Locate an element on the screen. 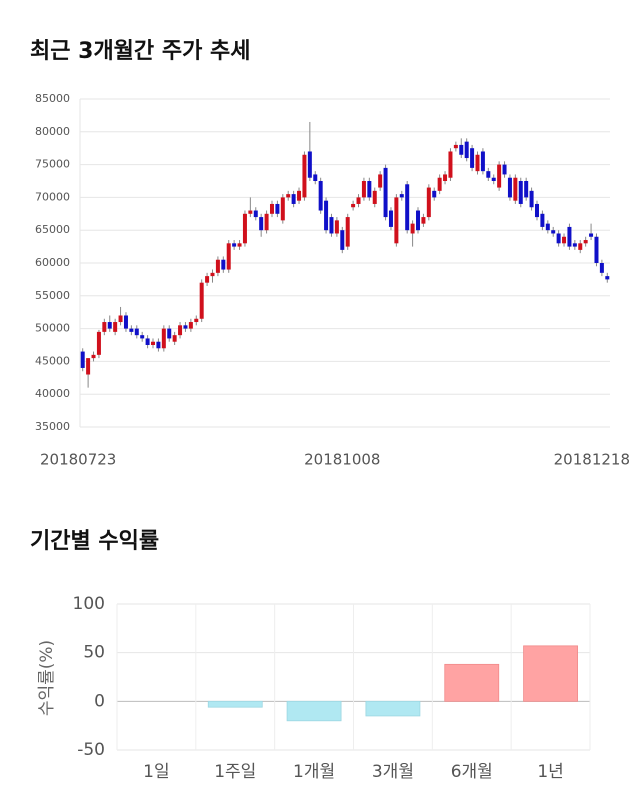 This screenshot has width=640, height=810. x-tick-label: 20181008 is located at coordinates (342, 460).